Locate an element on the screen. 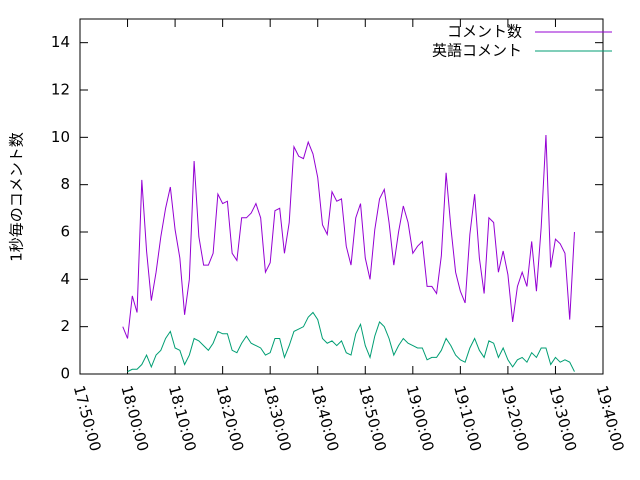  legend-label: コメント数 is located at coordinates (484, 32).